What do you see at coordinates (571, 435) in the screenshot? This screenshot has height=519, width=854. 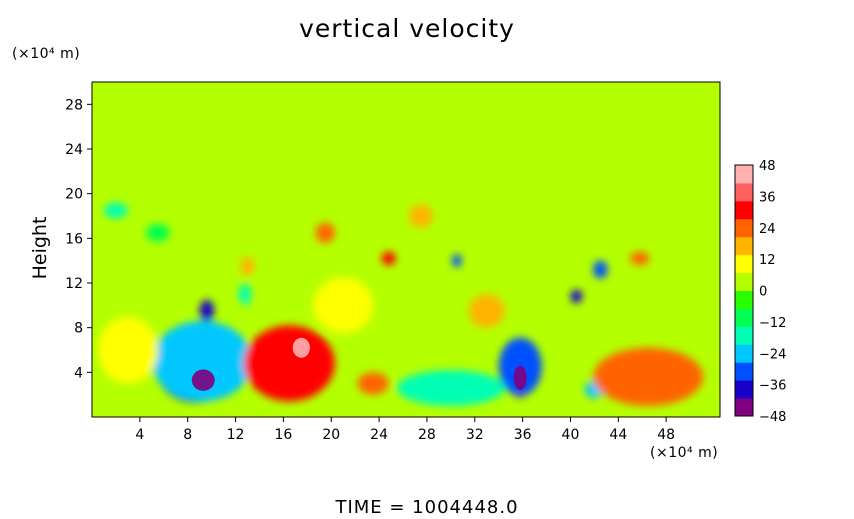 I see `x-tick-label: 40` at bounding box center [571, 435].